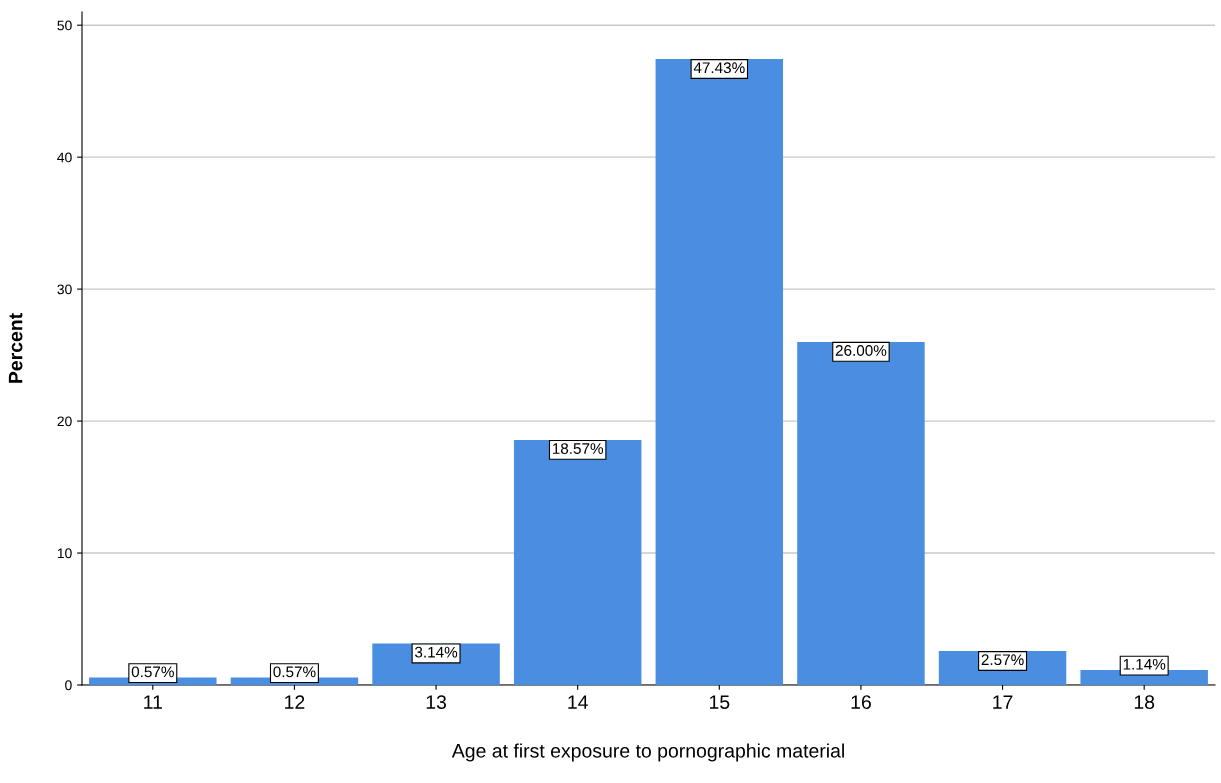  What do you see at coordinates (436, 702) in the screenshot?
I see `x-tick-label: 13` at bounding box center [436, 702].